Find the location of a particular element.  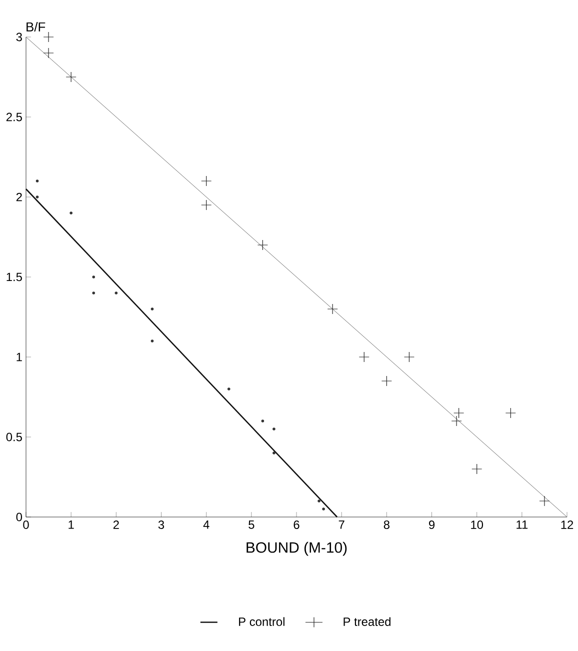

x-tick-label: 9 is located at coordinates (431, 524).